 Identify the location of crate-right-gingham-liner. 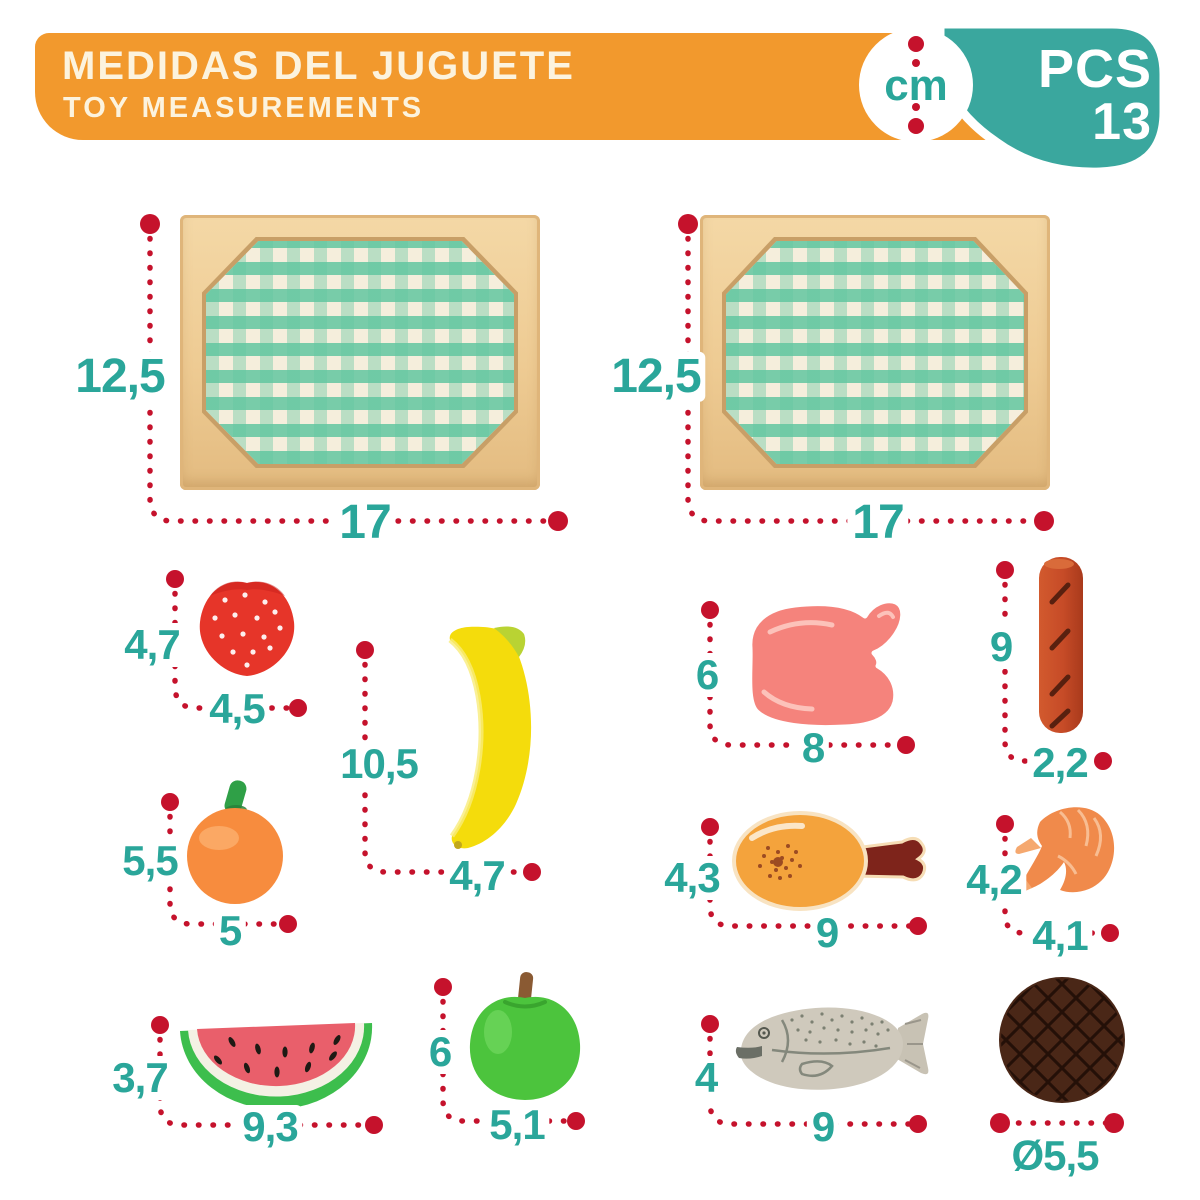
(875, 352).